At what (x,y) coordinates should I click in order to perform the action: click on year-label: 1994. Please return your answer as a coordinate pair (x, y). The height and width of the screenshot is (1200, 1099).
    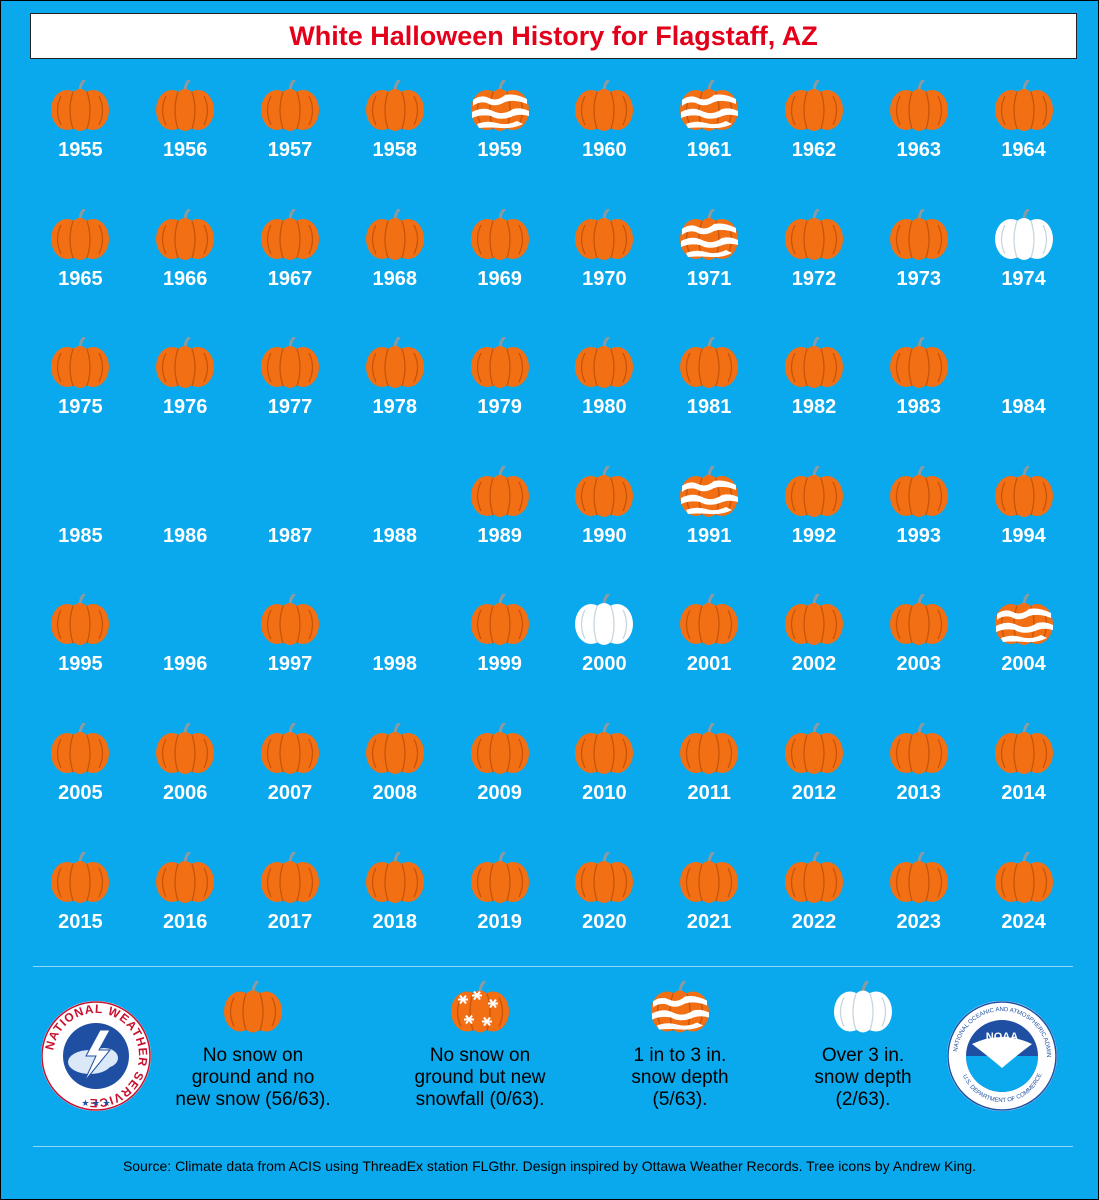
    Looking at the image, I should click on (1023, 535).